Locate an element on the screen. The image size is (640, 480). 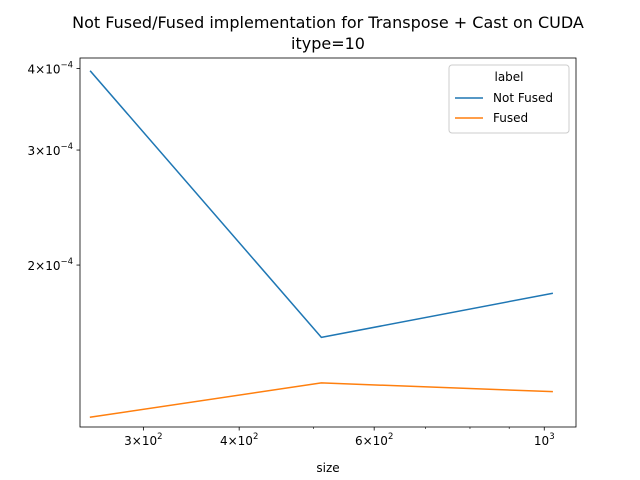
y-tick-label-1: 3×10⁻⁴ is located at coordinates (51, 150).